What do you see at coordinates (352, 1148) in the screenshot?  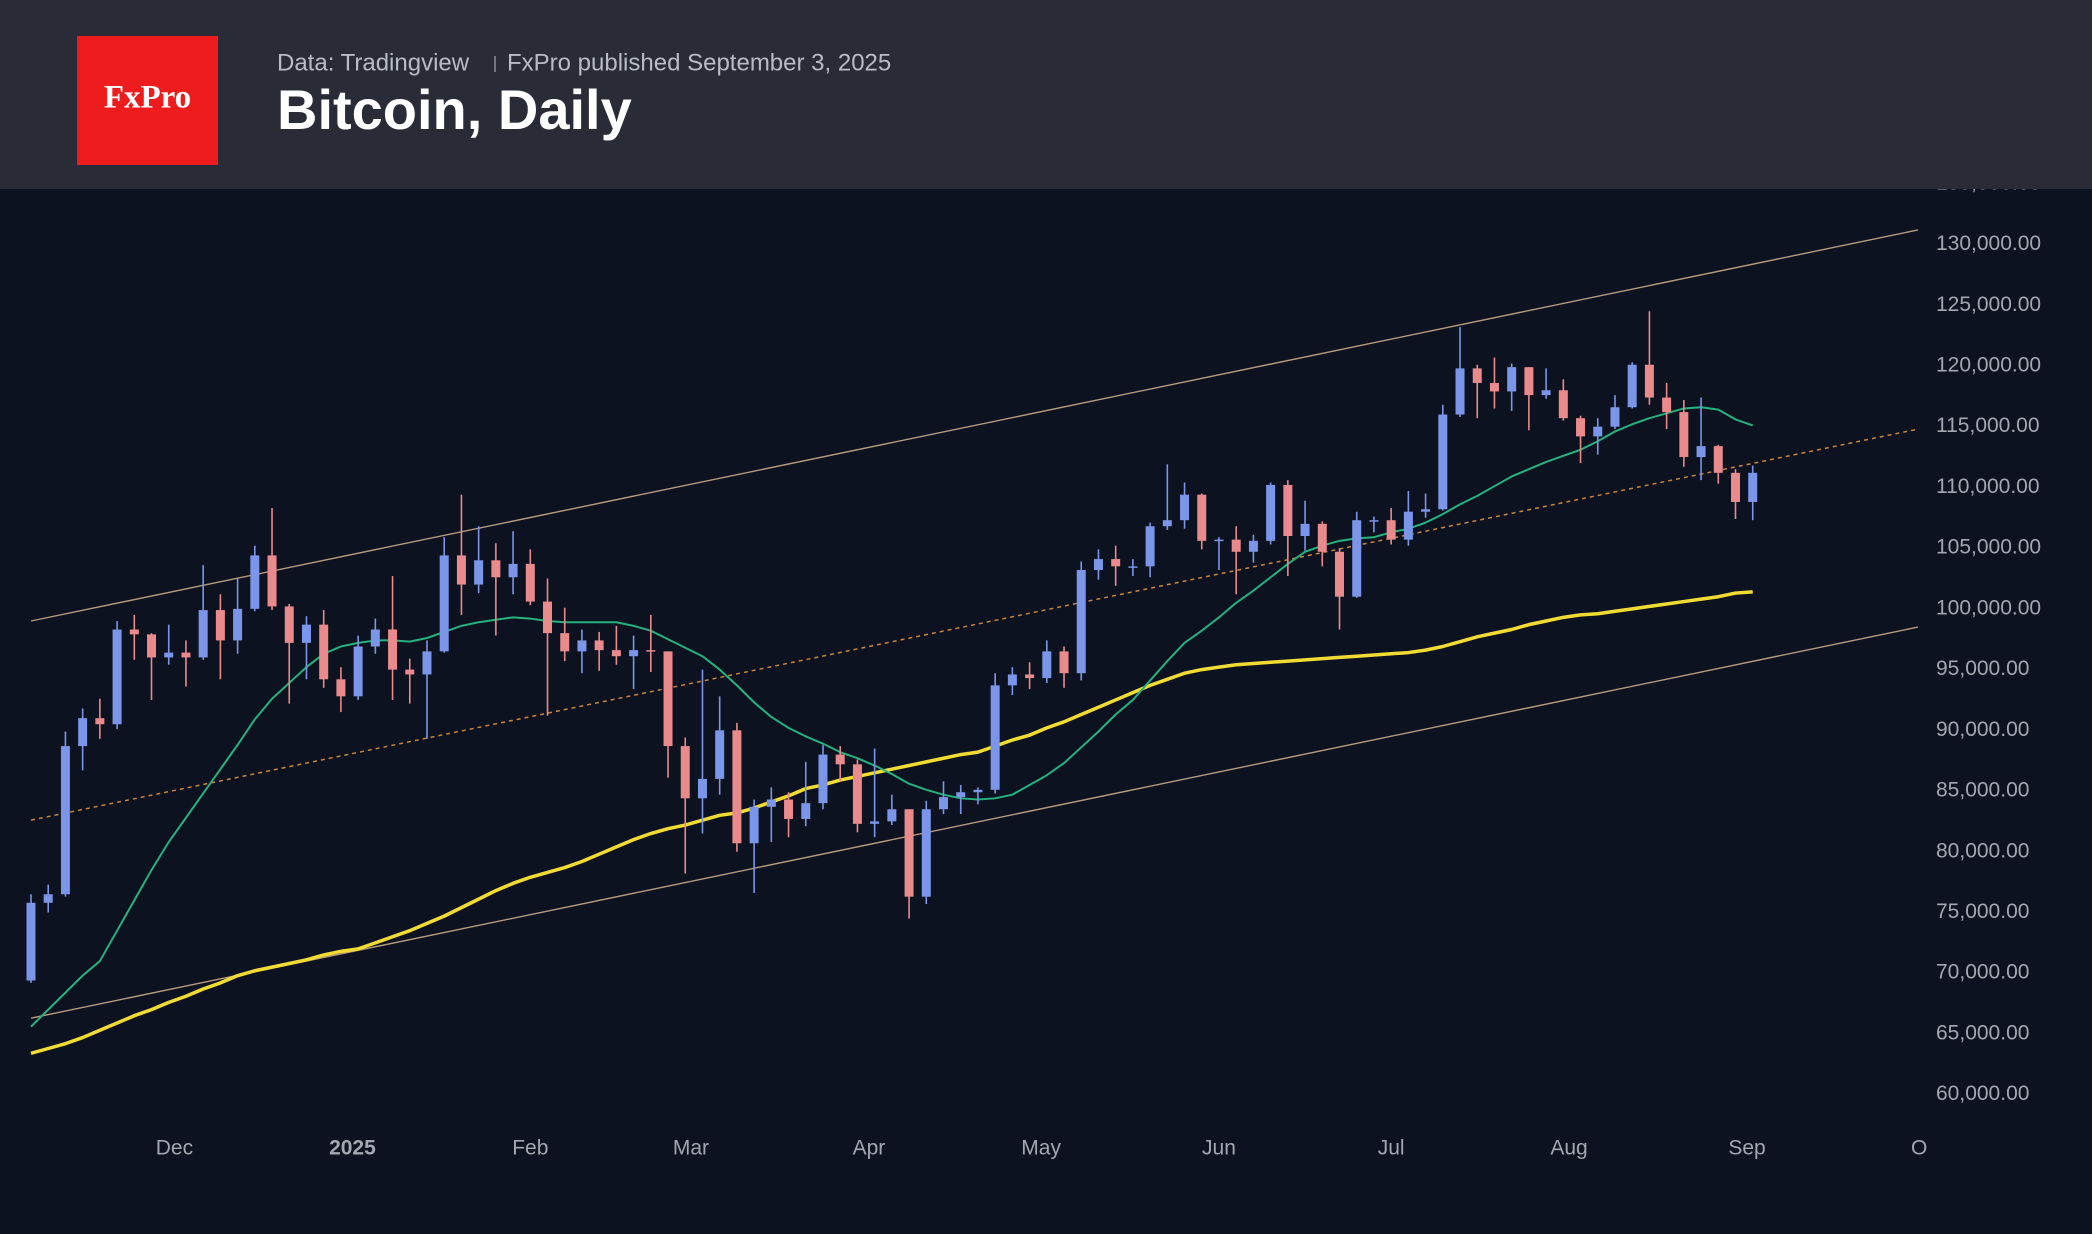 I see `x-tick-label: 2025` at bounding box center [352, 1148].